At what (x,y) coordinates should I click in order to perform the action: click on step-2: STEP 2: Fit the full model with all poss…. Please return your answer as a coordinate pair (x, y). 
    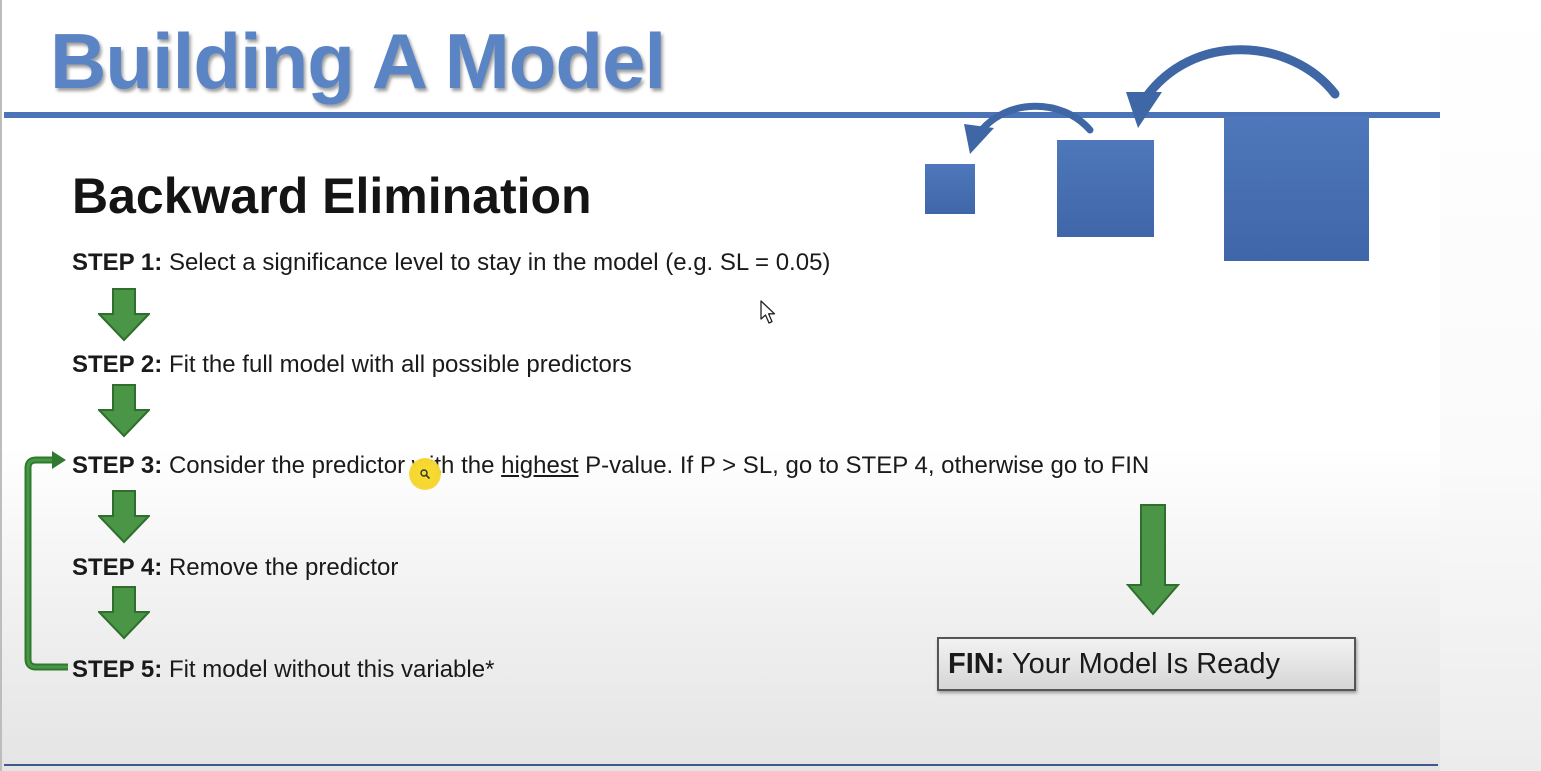
    Looking at the image, I should click on (352, 365).